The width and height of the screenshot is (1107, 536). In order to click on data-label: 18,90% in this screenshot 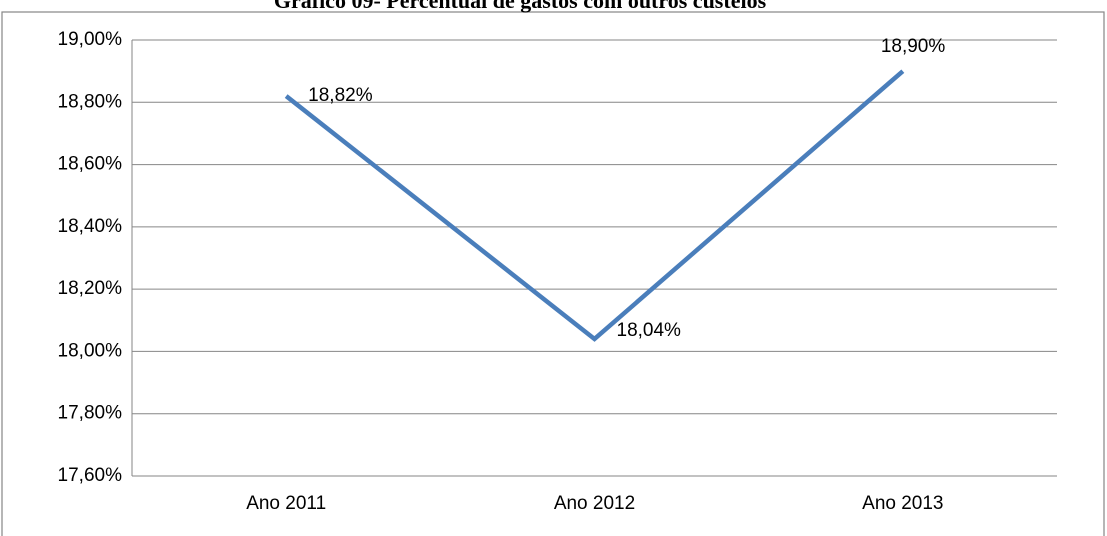, I will do `click(913, 46)`.